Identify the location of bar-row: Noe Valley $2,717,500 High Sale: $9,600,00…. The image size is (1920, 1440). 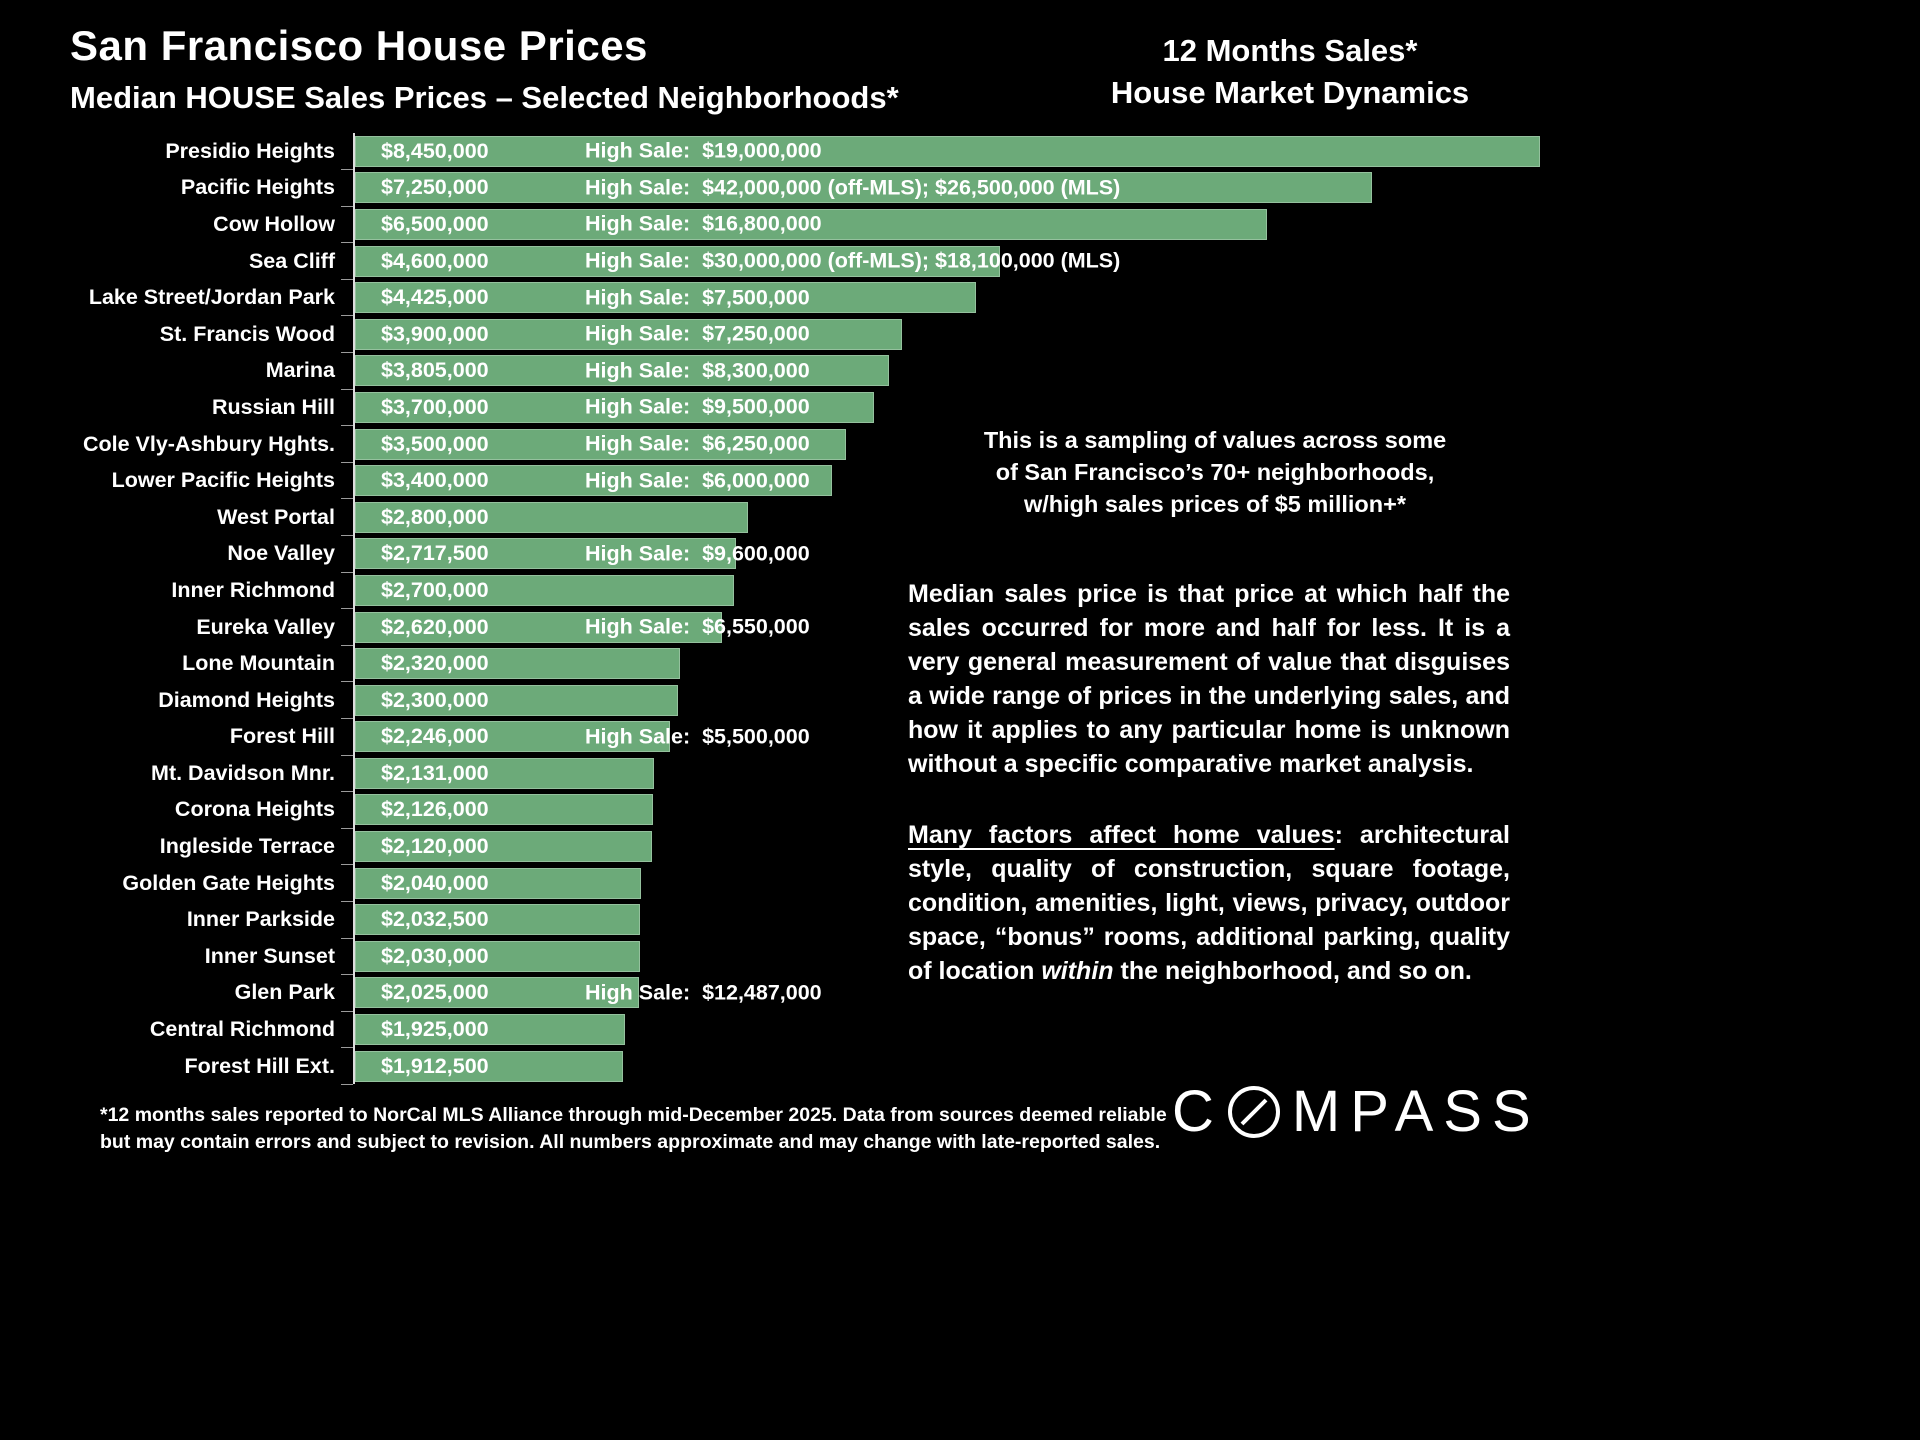
(780, 554).